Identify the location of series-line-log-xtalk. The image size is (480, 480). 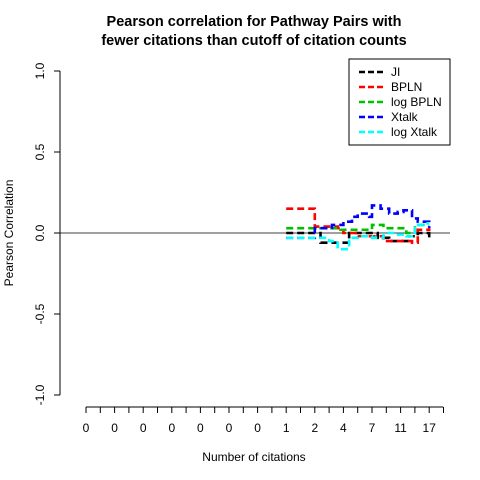
(358, 236).